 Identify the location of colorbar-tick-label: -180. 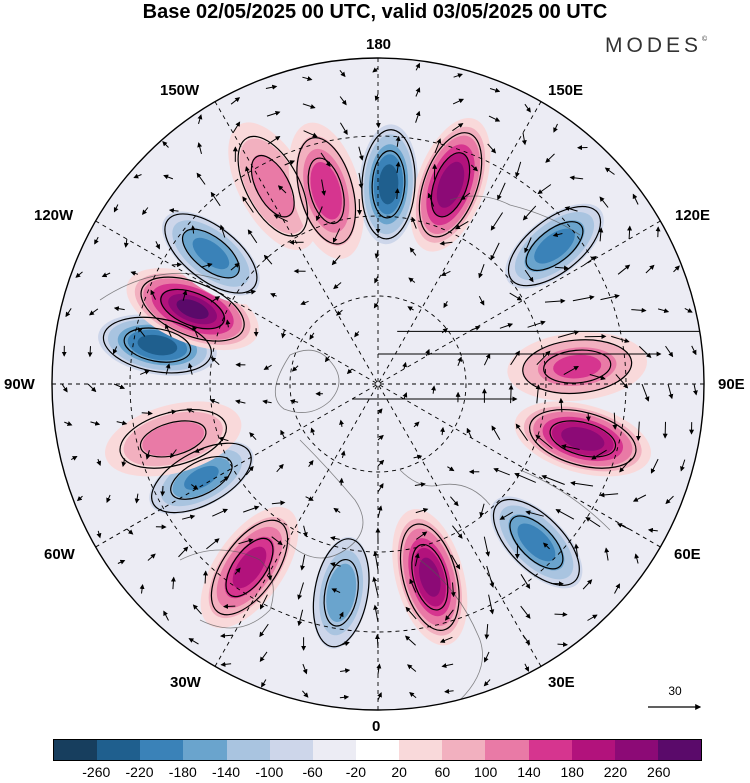
(182, 772).